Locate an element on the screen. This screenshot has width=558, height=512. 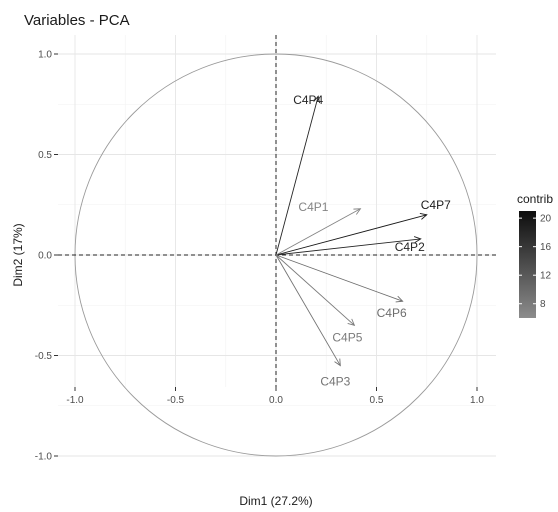
legend: contrib 8 12 16 20 is located at coordinates (535, 255).